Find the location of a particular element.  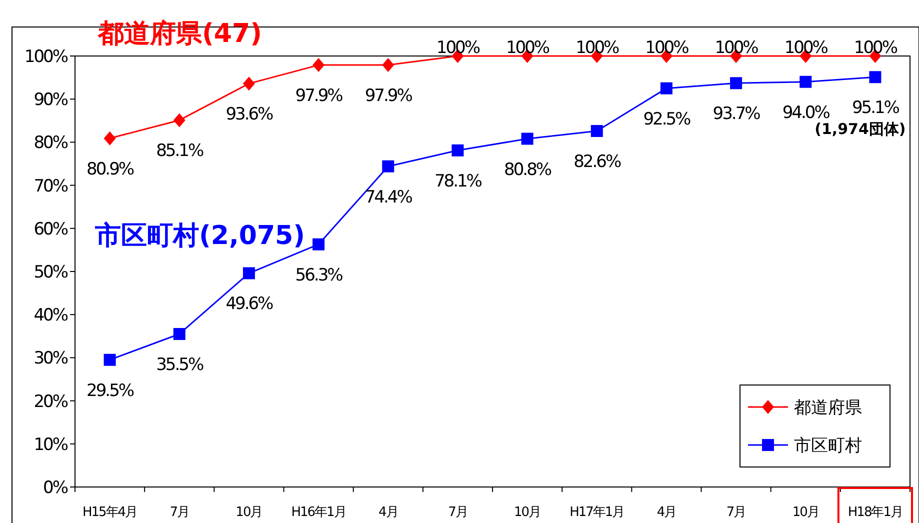

y-tick-label: 30% is located at coordinates (51, 358).